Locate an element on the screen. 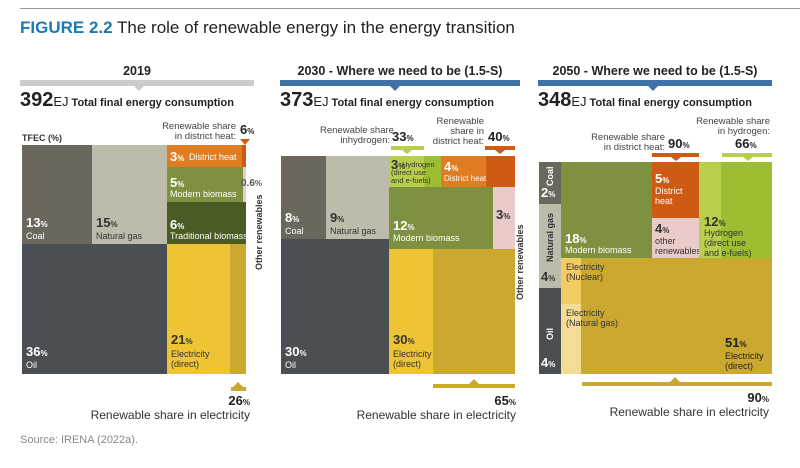  panel-2050-year-pointer is located at coordinates (653, 88).